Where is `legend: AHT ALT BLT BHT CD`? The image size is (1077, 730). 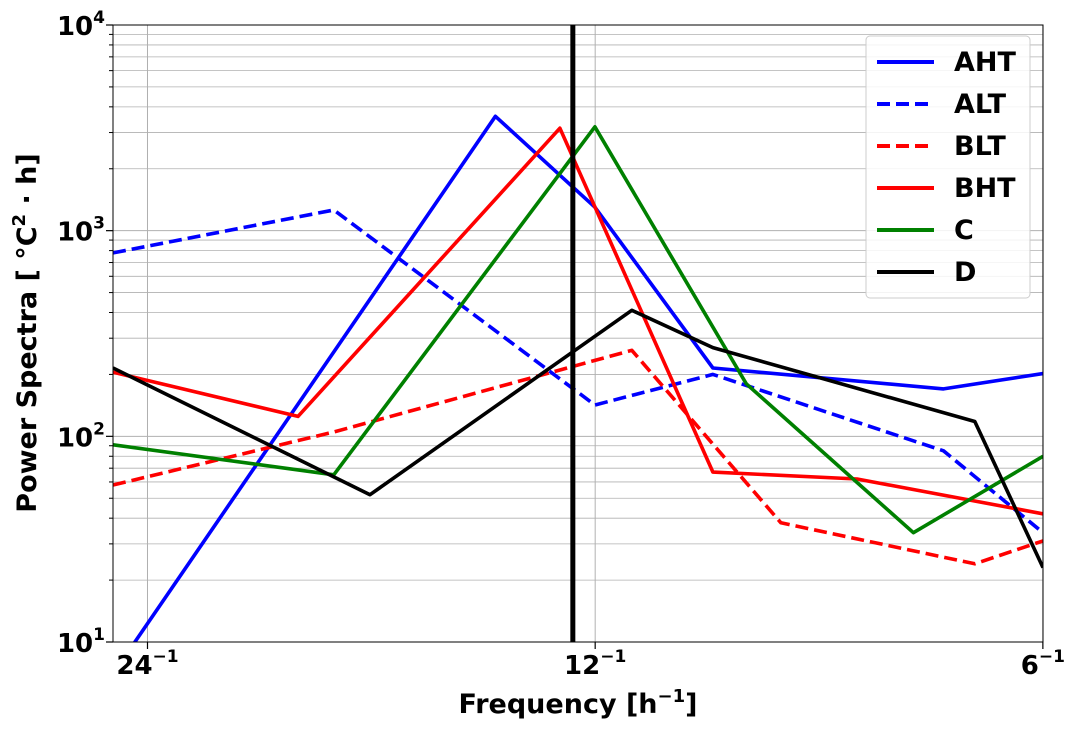 legend: AHT ALT BLT BHT CD is located at coordinates (948, 167).